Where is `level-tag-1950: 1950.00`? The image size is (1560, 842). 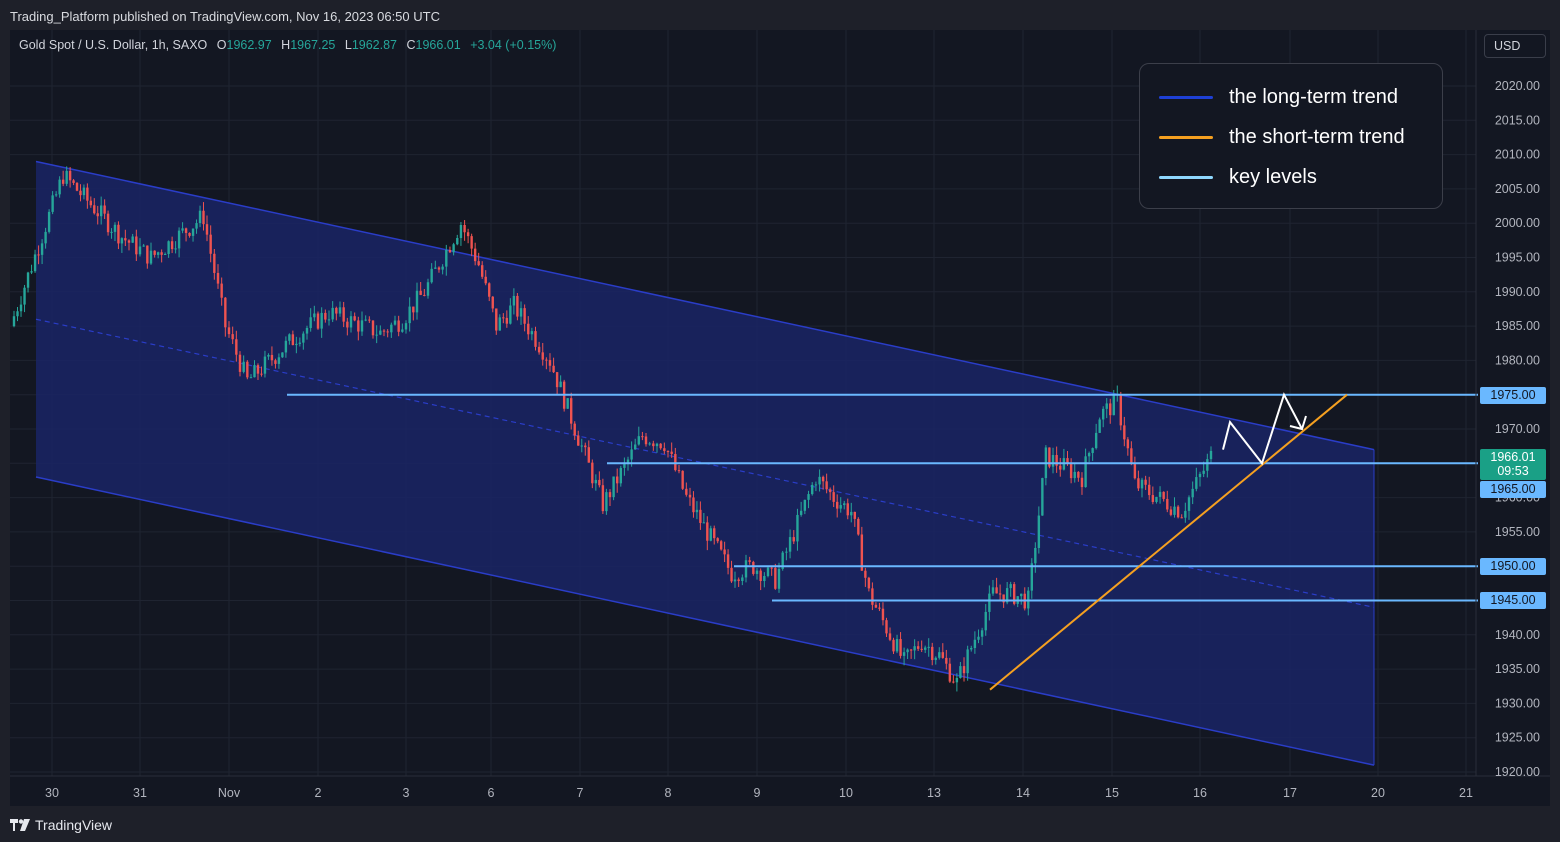
level-tag-1950: 1950.00 is located at coordinates (1513, 566).